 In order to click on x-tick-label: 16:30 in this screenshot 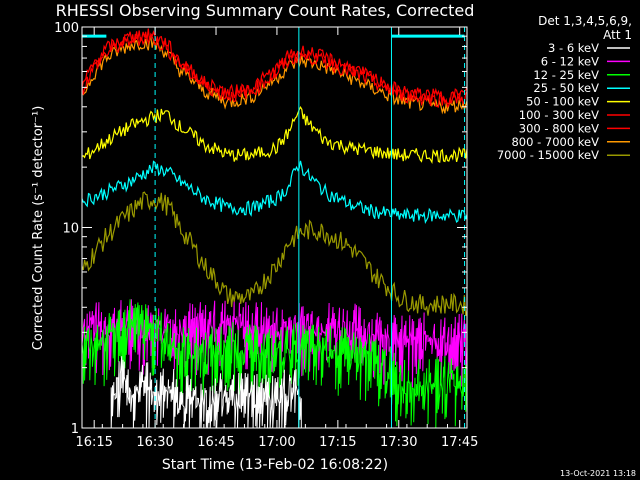, I will do `click(154, 442)`.